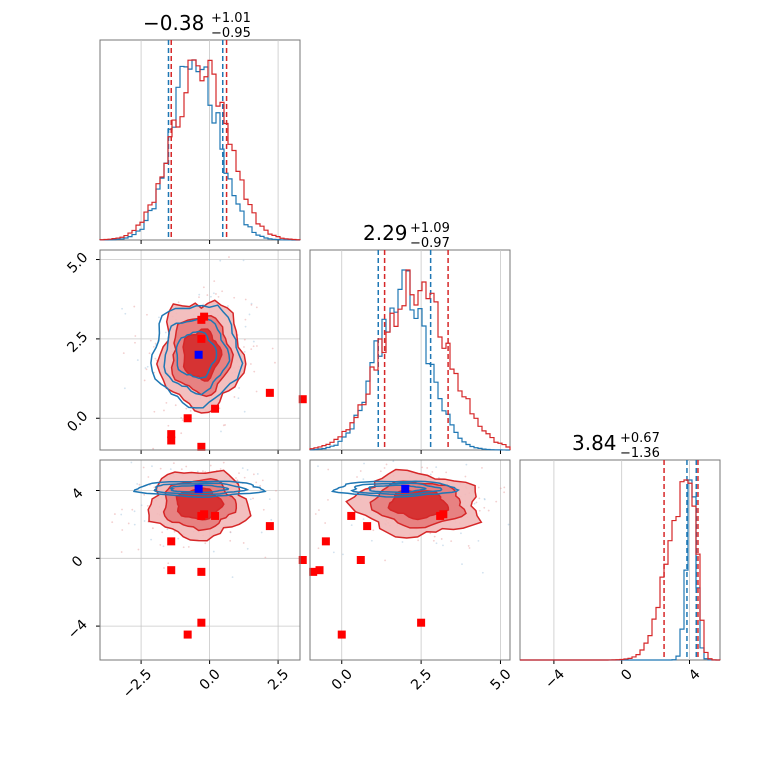  I want to click on panel-frame, so click(200, 140).